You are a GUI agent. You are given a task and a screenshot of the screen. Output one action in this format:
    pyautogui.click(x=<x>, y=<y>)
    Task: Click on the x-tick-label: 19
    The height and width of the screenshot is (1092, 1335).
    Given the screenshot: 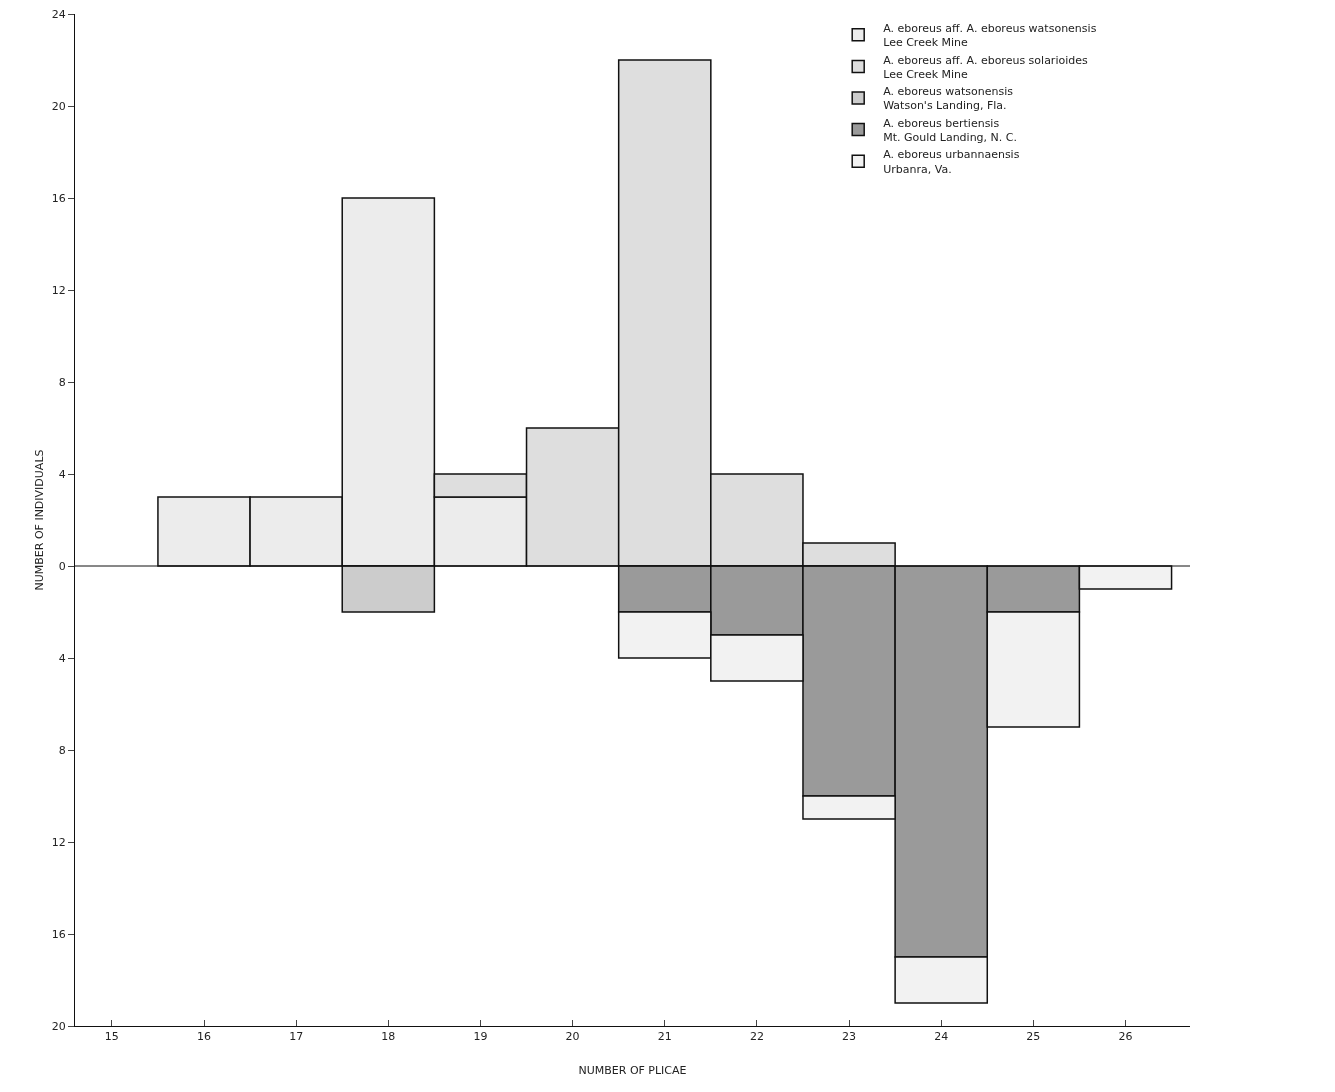 What is the action you would take?
    pyautogui.click(x=480, y=1037)
    